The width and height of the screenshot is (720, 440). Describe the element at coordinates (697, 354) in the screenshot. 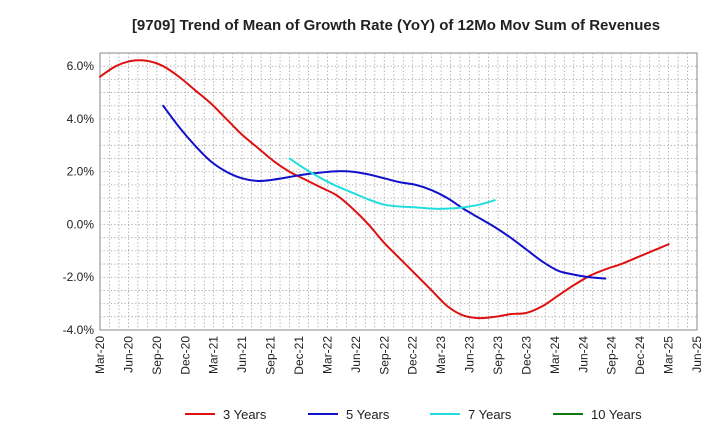

I see `x-tick-label: Jun-25` at that location.